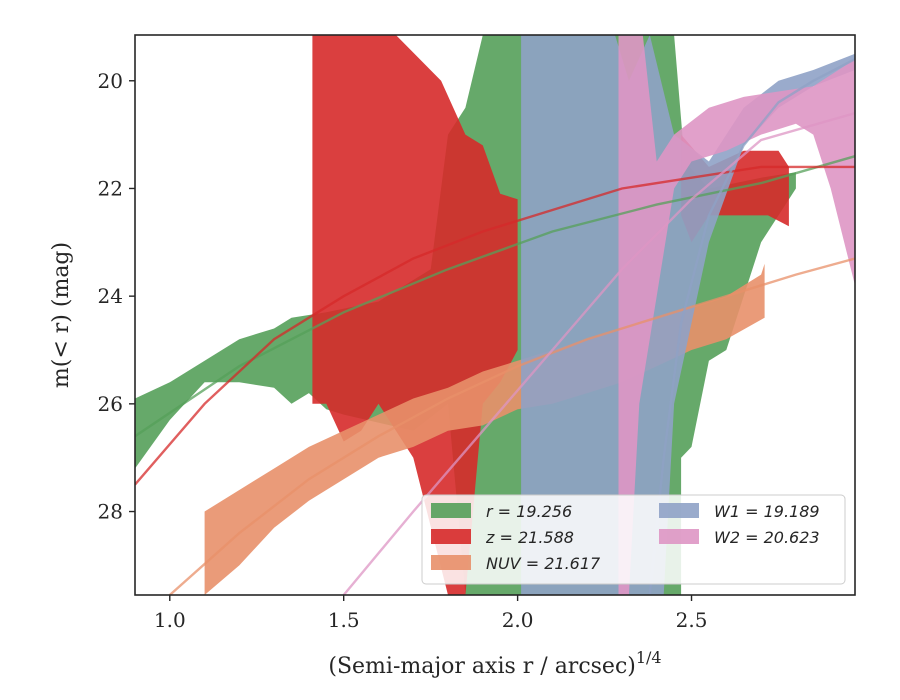 The height and width of the screenshot is (700, 900). What do you see at coordinates (529, 511) in the screenshot?
I see `legend-label: r = 19.256` at bounding box center [529, 511].